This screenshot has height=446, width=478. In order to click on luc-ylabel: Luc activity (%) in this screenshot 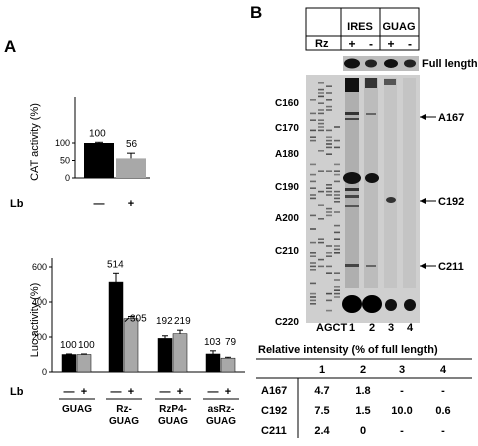, I will do `click(35, 320)`.